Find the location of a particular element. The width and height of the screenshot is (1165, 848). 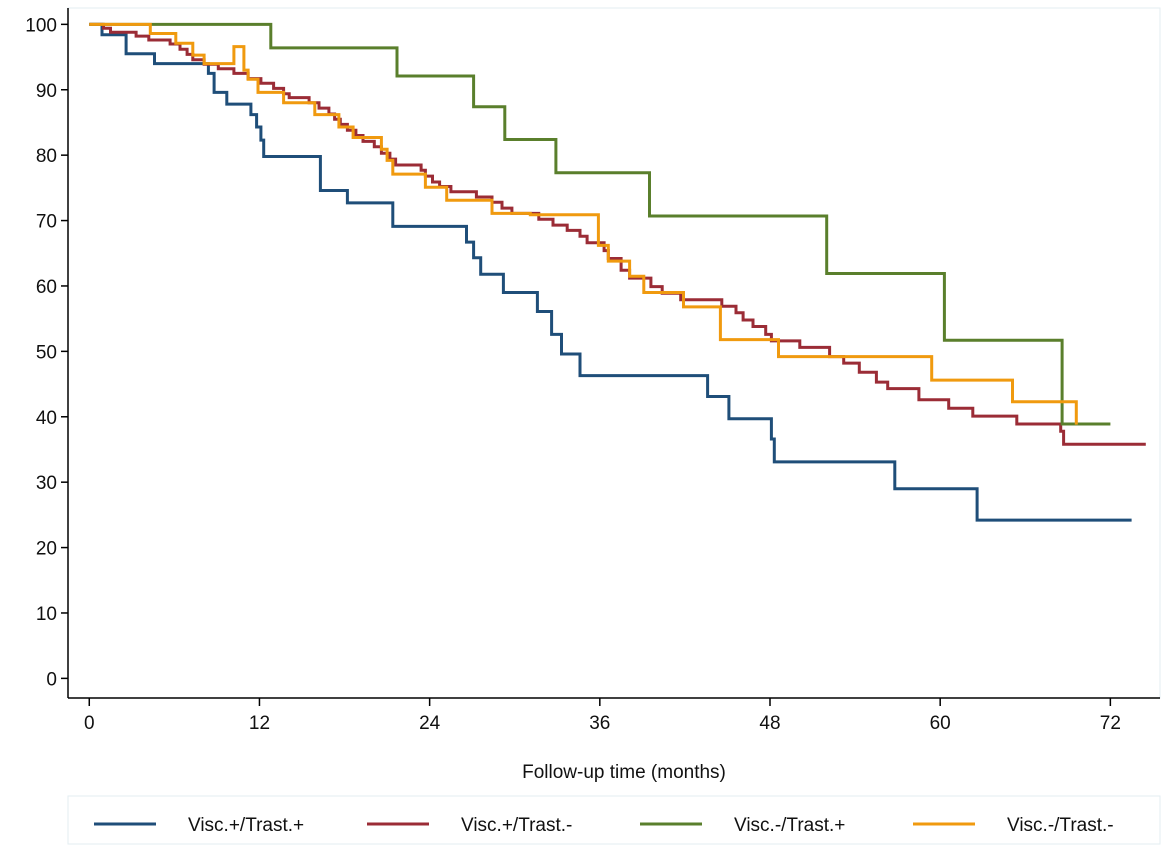

legend-label: Visc.-/Trast.- is located at coordinates (1060, 825).